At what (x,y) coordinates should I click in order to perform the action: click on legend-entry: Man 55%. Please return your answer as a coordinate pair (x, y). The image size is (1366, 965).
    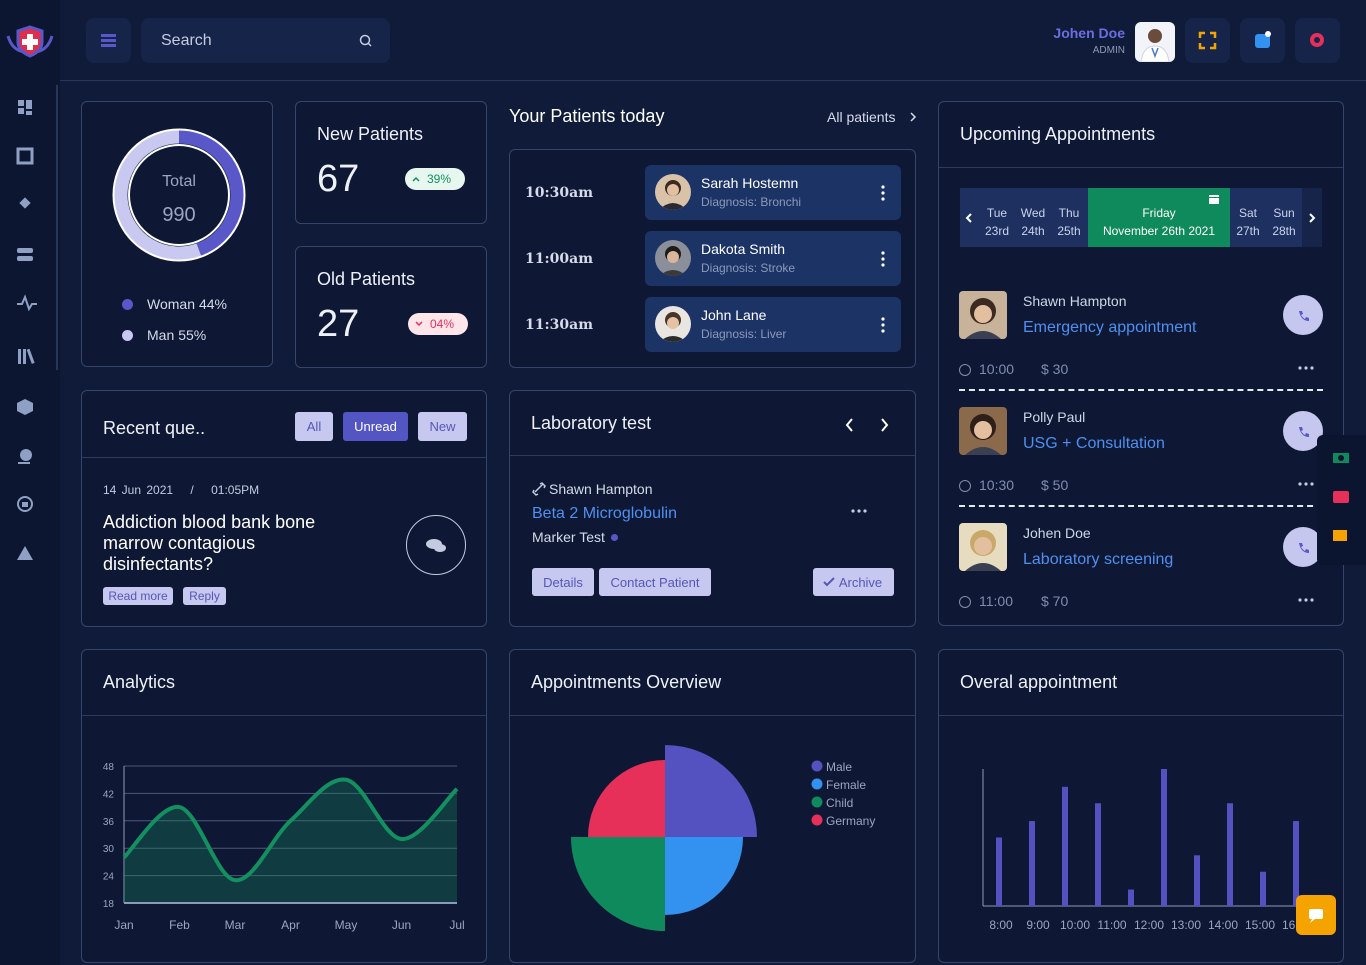
    Looking at the image, I should click on (164, 335).